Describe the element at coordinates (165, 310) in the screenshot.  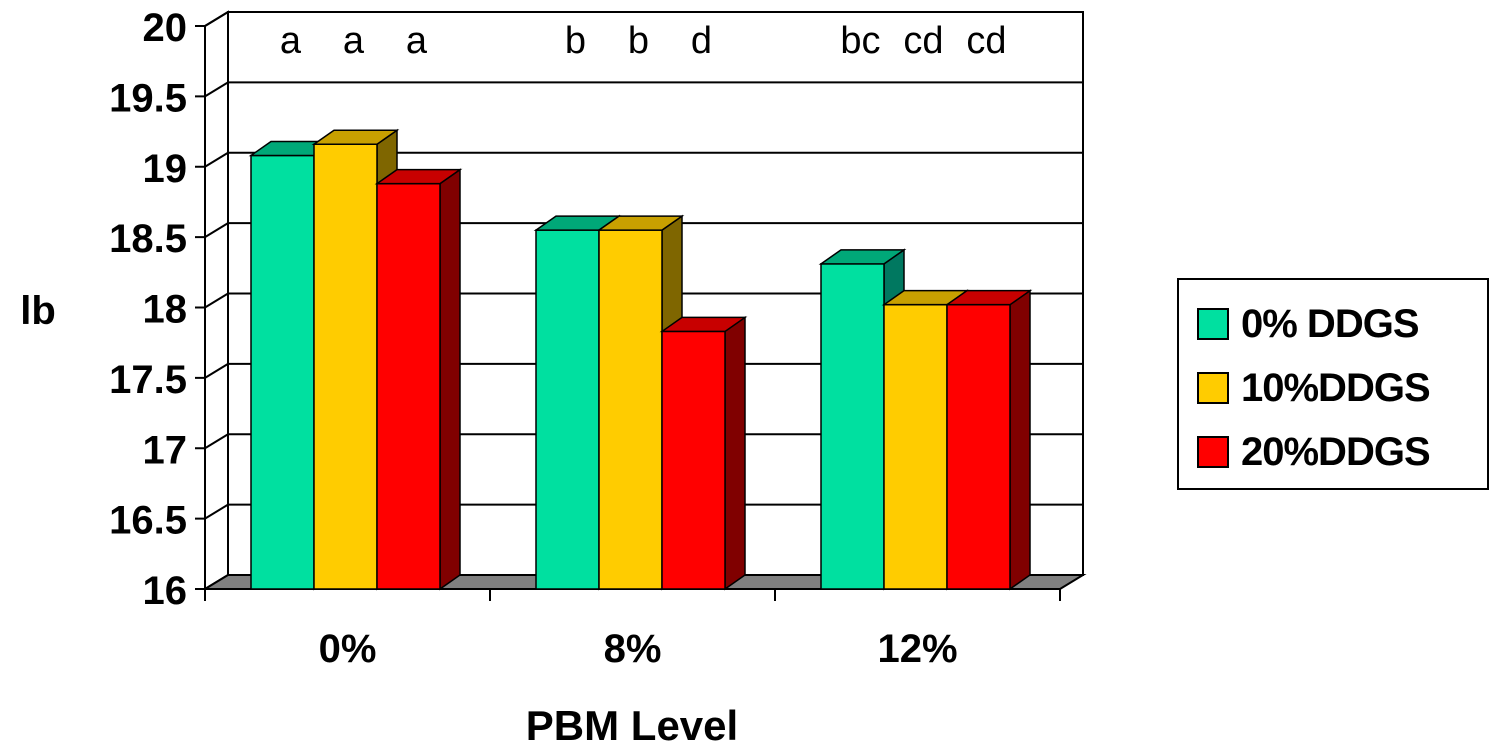
I see `y-tick-label: 18` at that location.